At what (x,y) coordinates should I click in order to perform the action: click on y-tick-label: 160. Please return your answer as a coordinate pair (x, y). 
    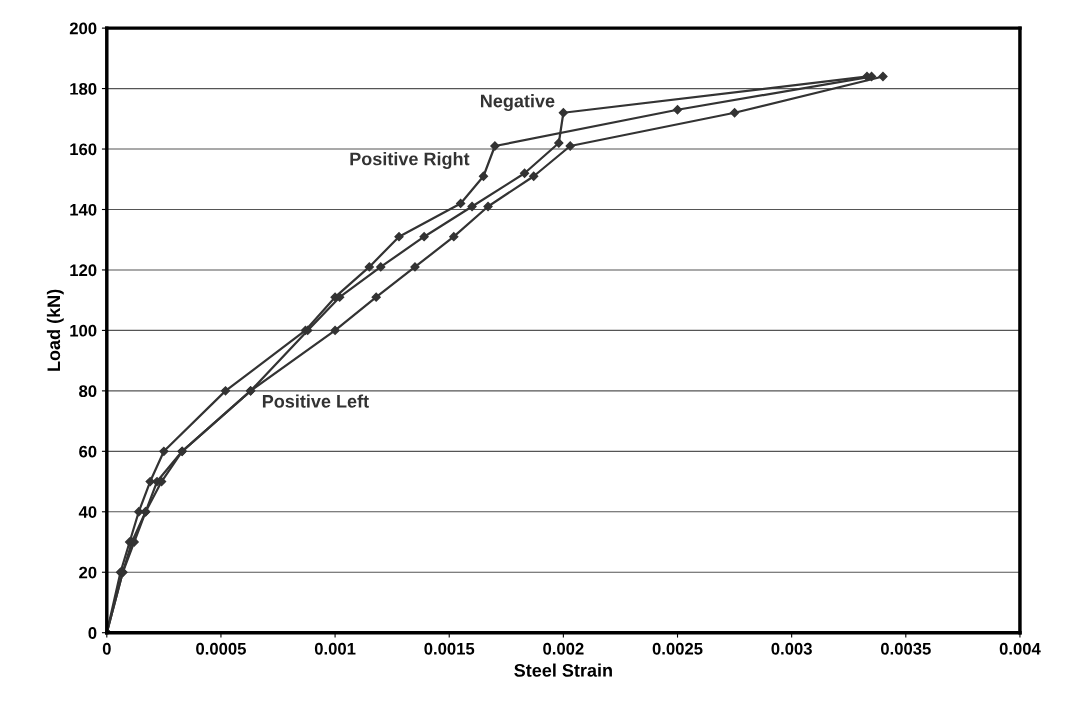
    Looking at the image, I should click on (83, 149).